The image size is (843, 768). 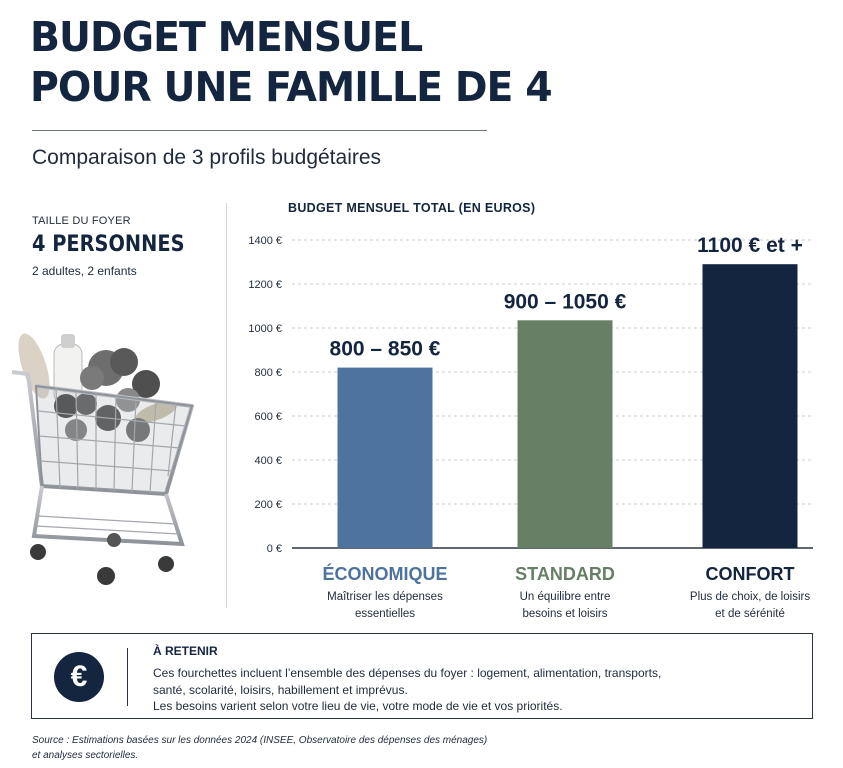 What do you see at coordinates (750, 574) in the screenshot?
I see `category-label: CONFORT` at bounding box center [750, 574].